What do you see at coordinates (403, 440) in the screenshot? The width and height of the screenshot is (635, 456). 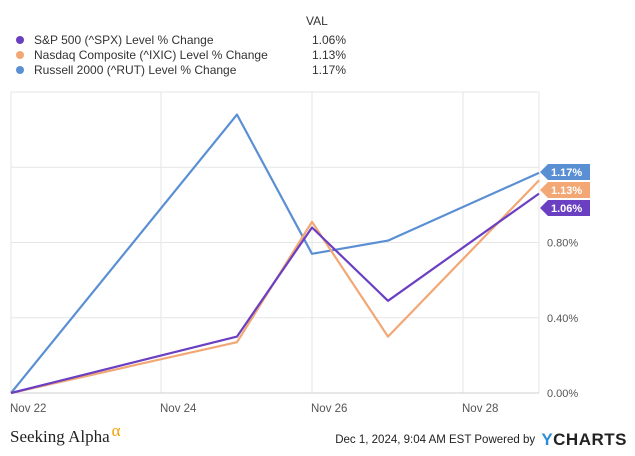 I see `timestamp: Dec 1, 2024, 9:04 AM EST` at bounding box center [403, 440].